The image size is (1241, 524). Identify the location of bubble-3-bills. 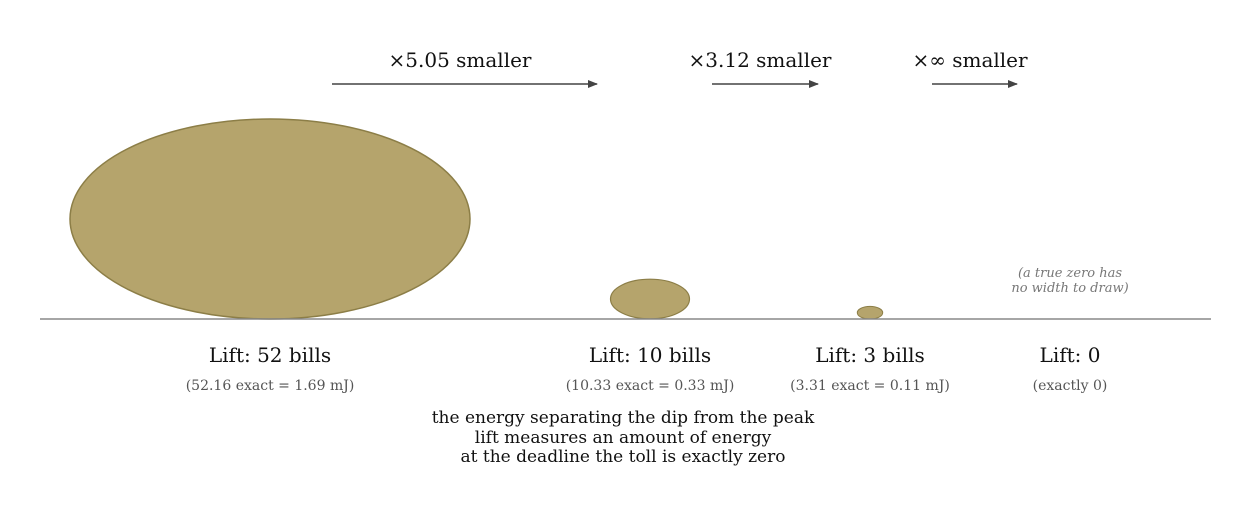
(870, 312).